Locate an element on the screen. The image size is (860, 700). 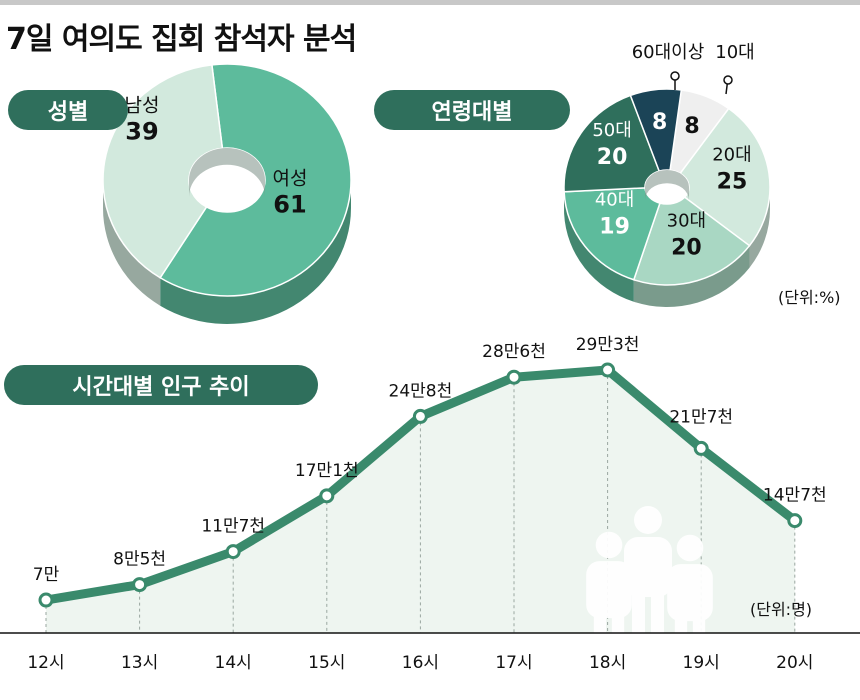
value-label-7: 21만7천 is located at coordinates (701, 417).